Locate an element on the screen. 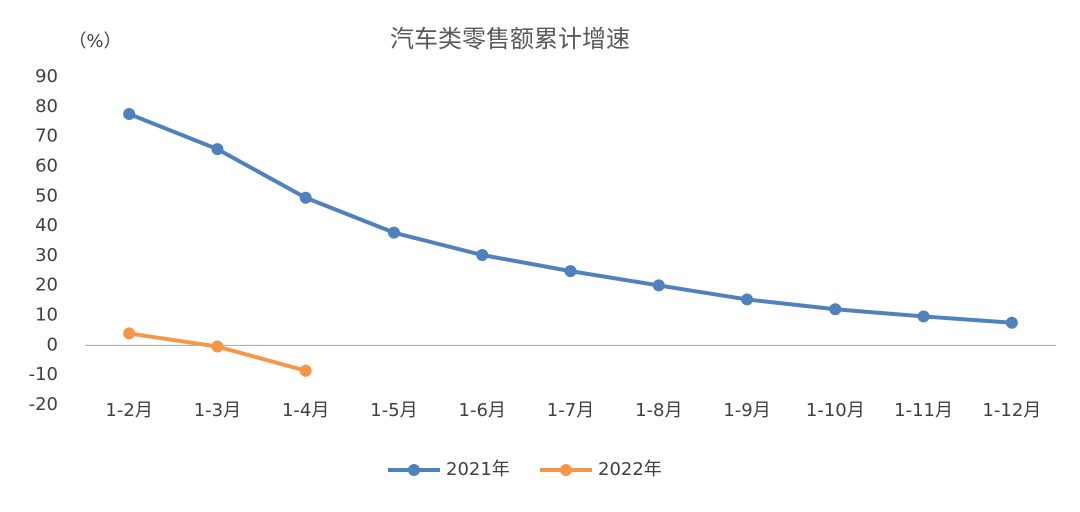  x-tick-label: 1-2月 is located at coordinates (128, 410).